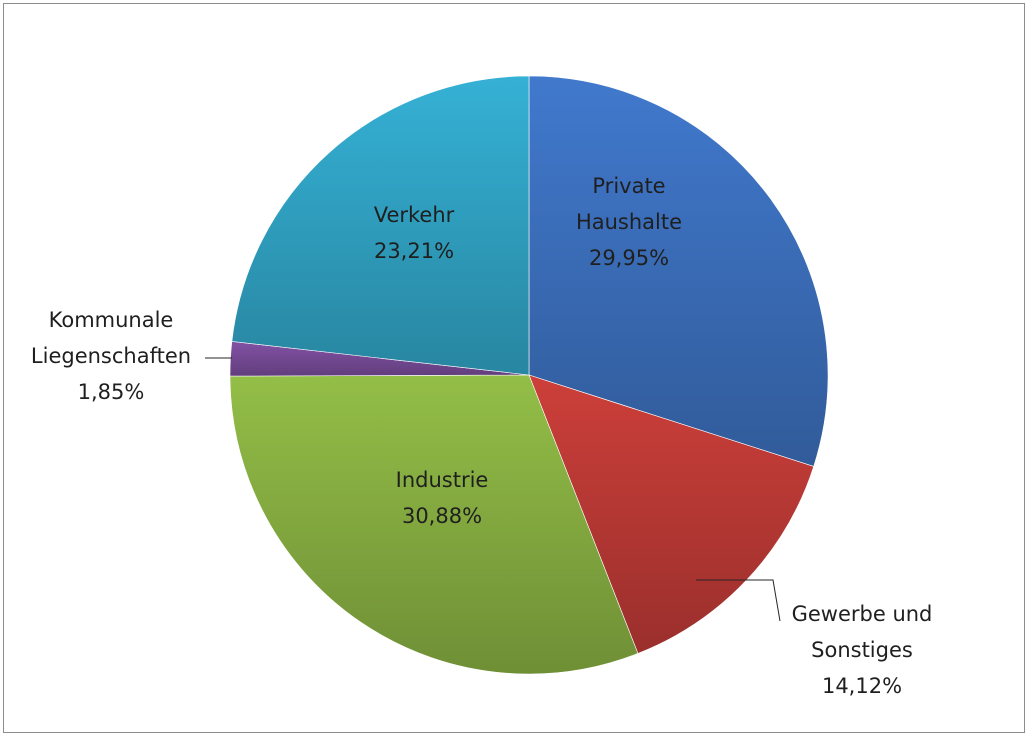  What do you see at coordinates (629, 222) in the screenshot?
I see `slice-category-label-0: Haushalte` at bounding box center [629, 222].